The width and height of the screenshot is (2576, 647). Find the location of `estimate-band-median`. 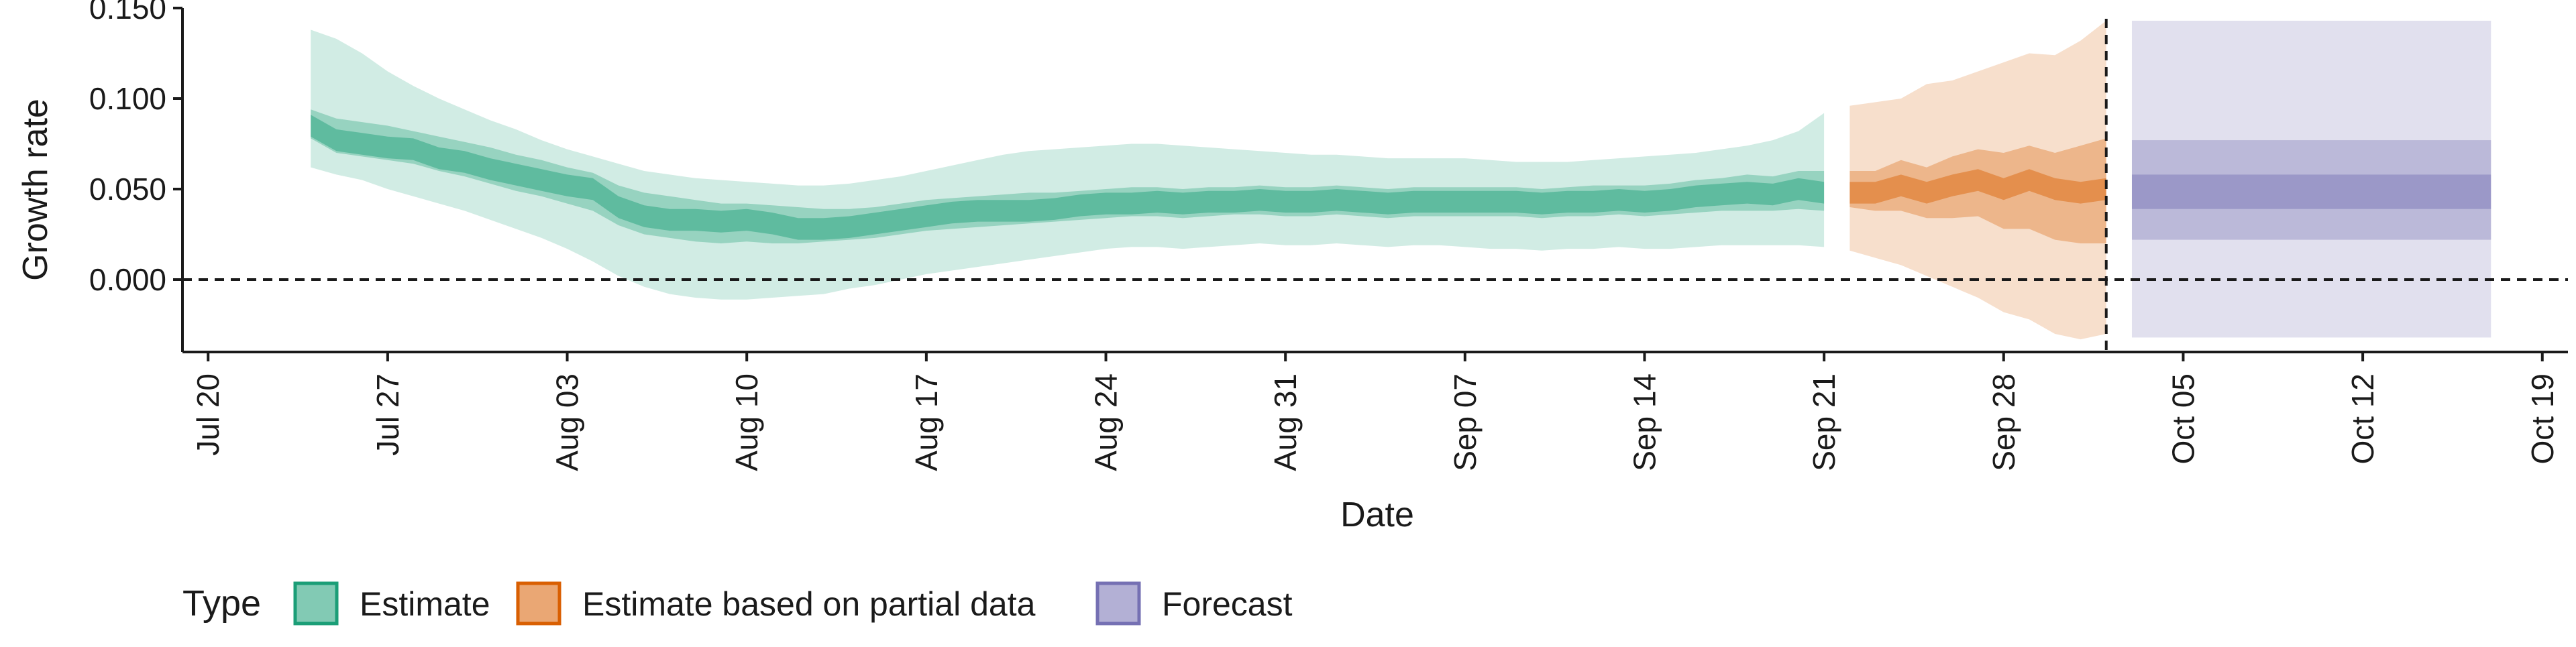

estimate-band-median is located at coordinates (1068, 177).